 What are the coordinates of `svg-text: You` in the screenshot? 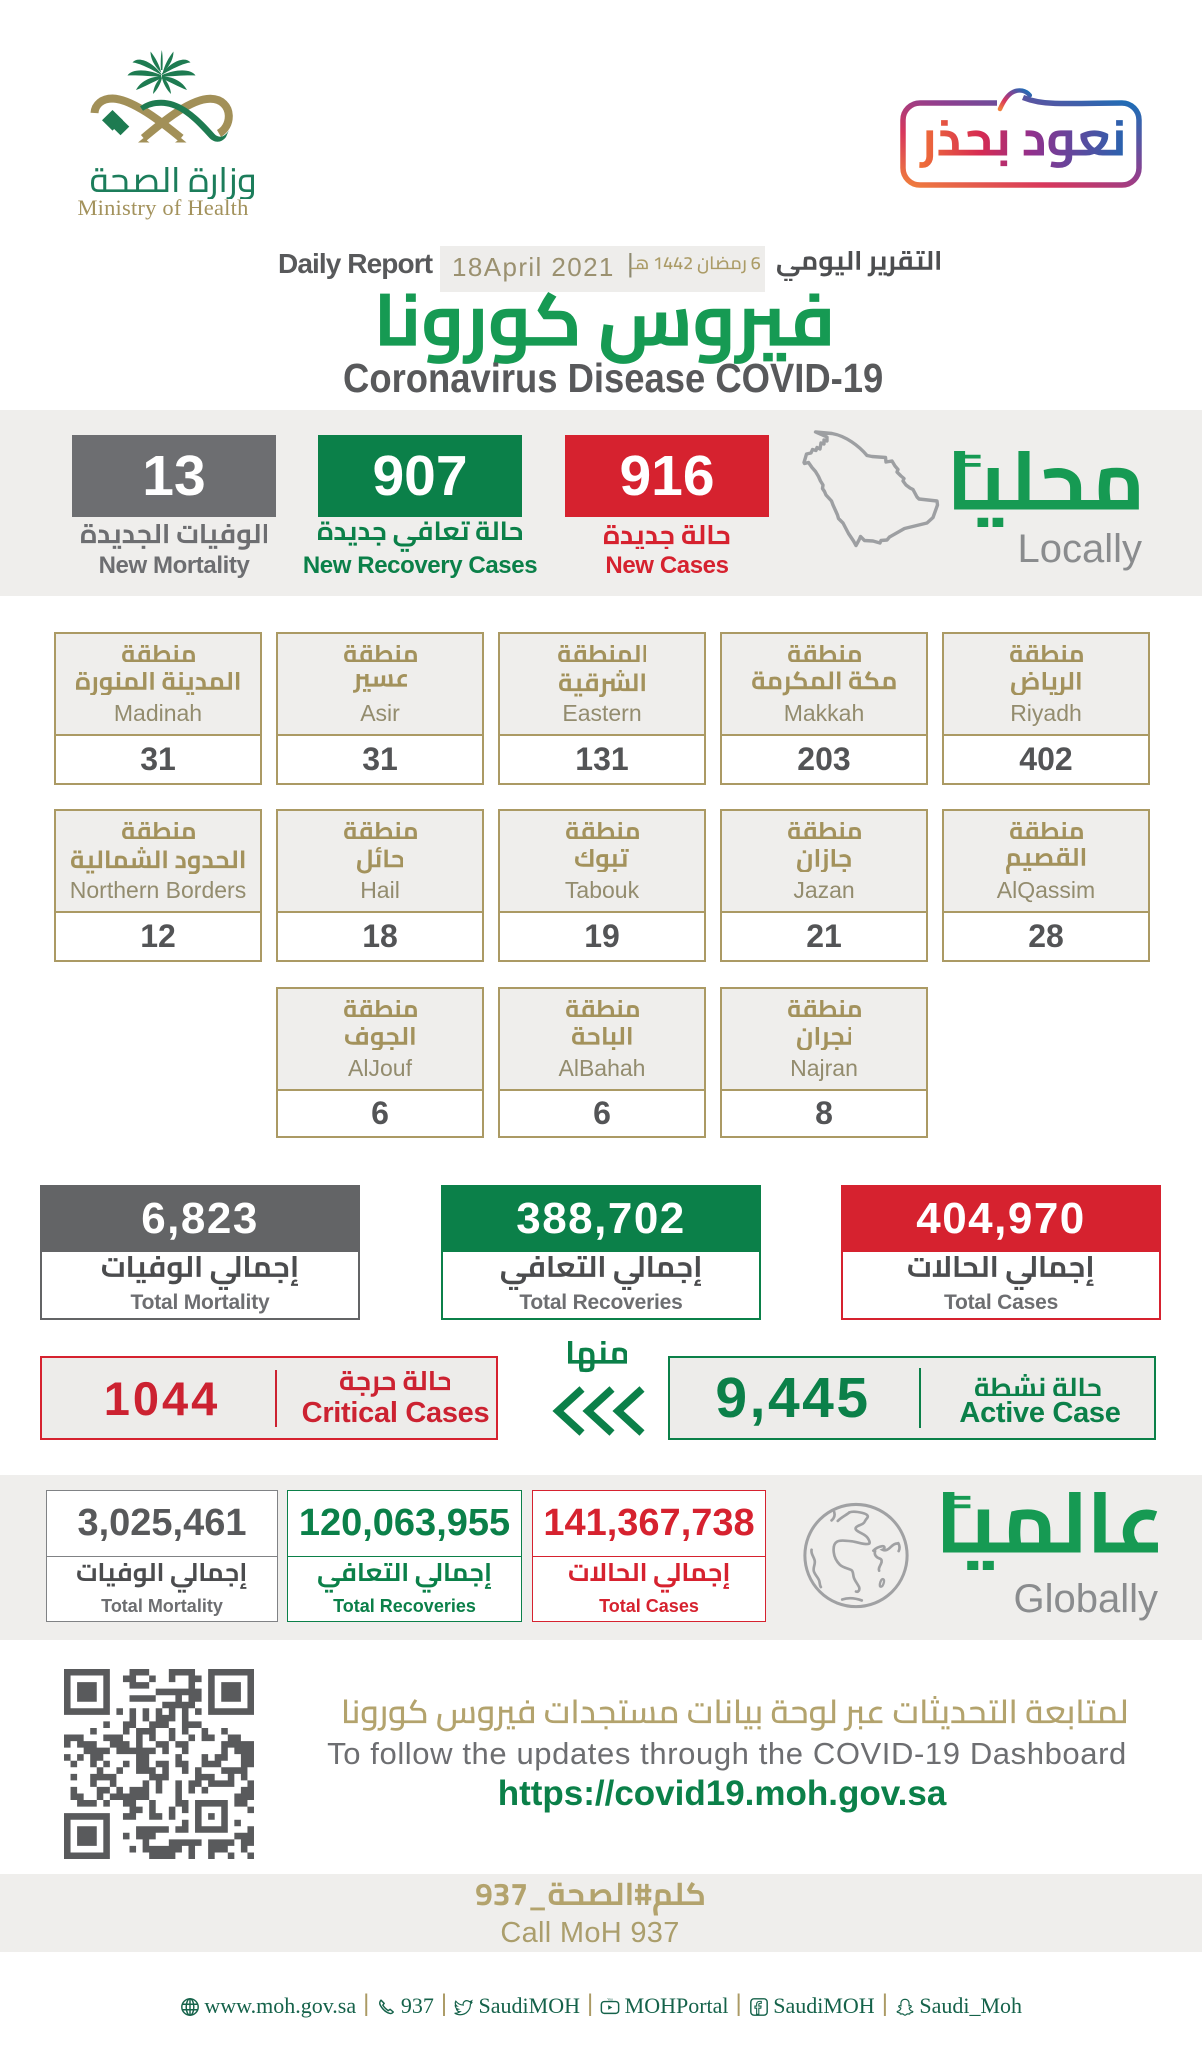 It's located at (610, 1999).